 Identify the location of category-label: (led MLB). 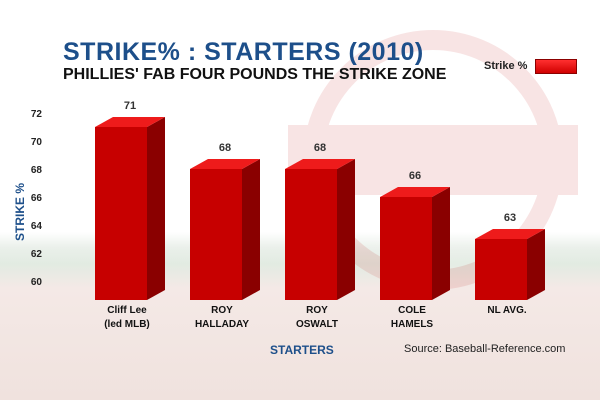
(127, 324).